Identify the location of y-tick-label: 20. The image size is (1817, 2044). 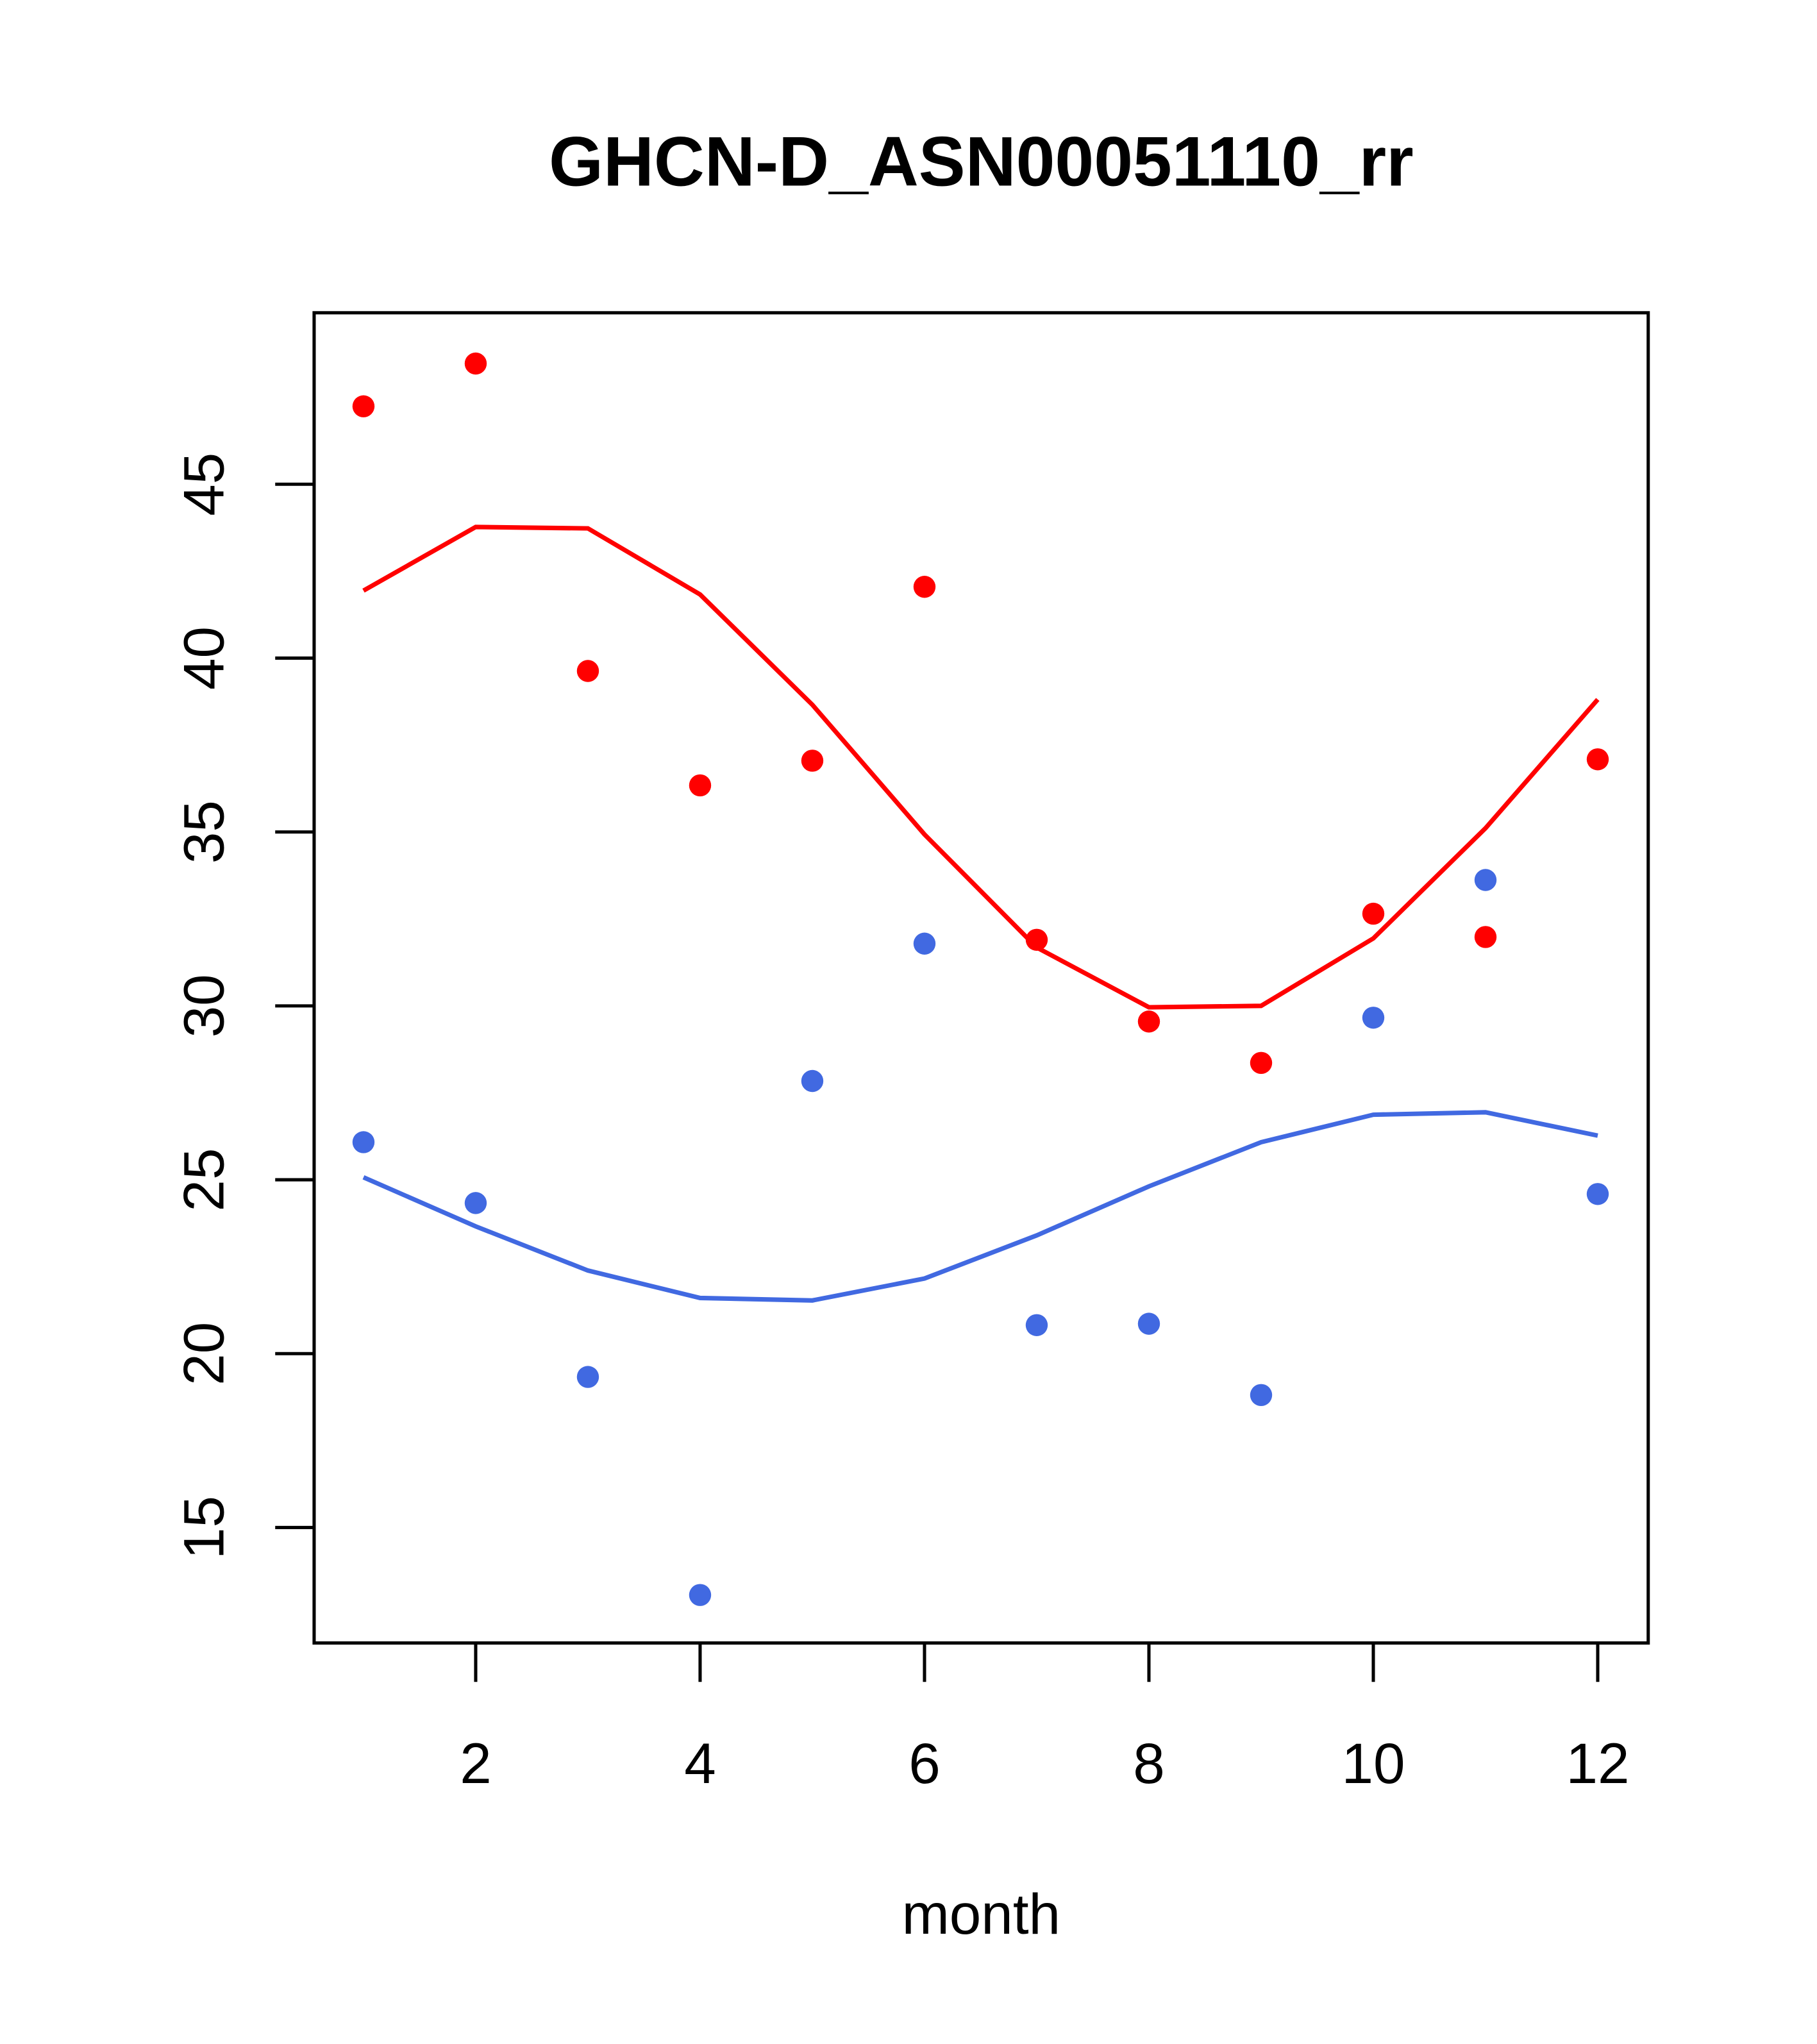
(203, 1354).